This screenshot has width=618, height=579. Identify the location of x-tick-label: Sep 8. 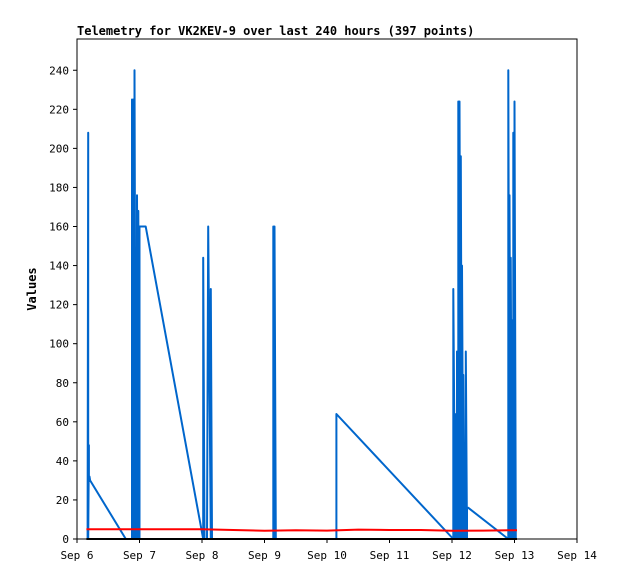
(201, 555).